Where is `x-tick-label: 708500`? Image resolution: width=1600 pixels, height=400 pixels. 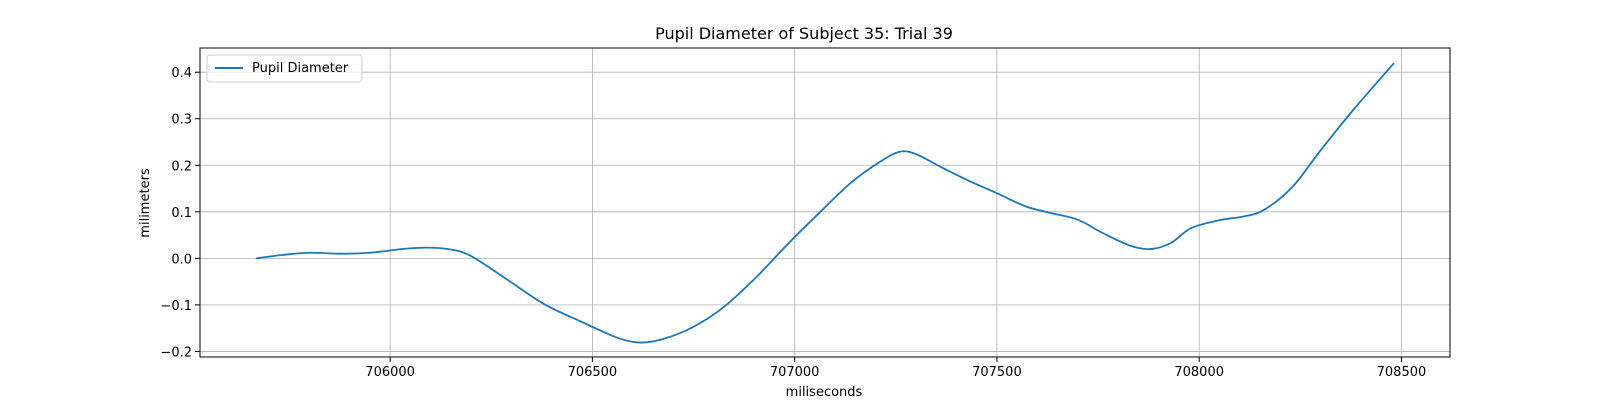 x-tick-label: 708500 is located at coordinates (1402, 372).